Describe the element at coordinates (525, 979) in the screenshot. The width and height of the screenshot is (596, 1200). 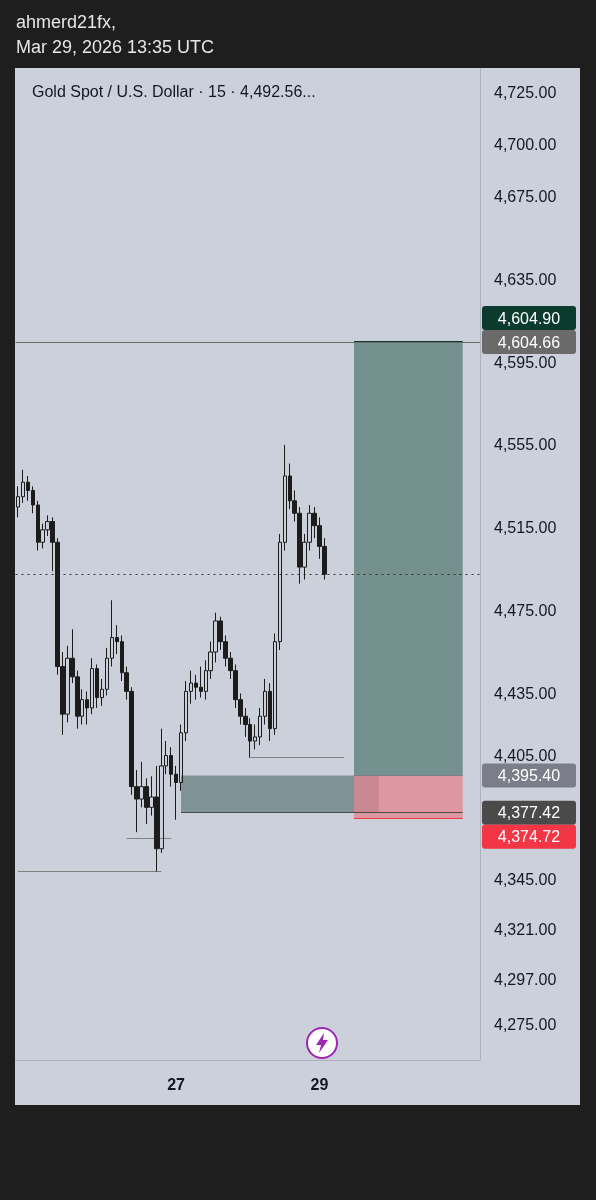
I see `y-tick-label: 4,297.00` at that location.